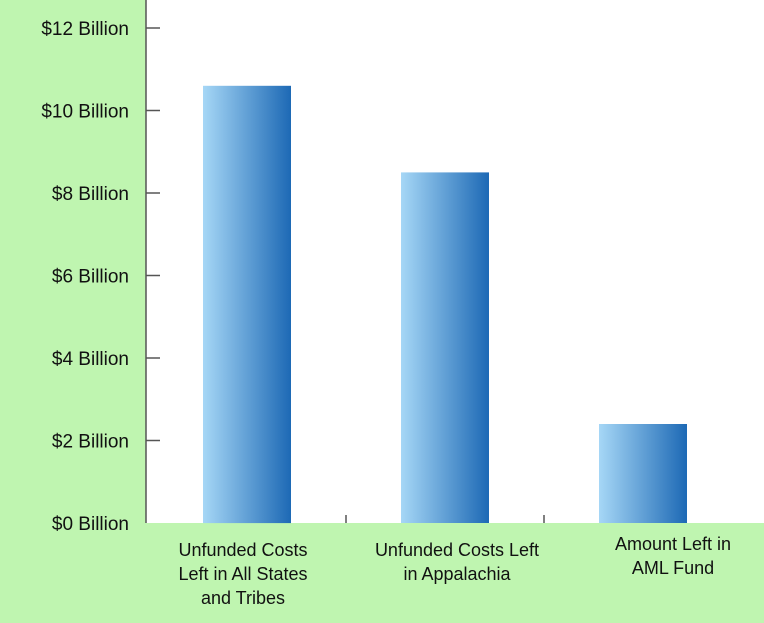  What do you see at coordinates (90, 194) in the screenshot?
I see `y-tick-label: $8 Billion` at bounding box center [90, 194].